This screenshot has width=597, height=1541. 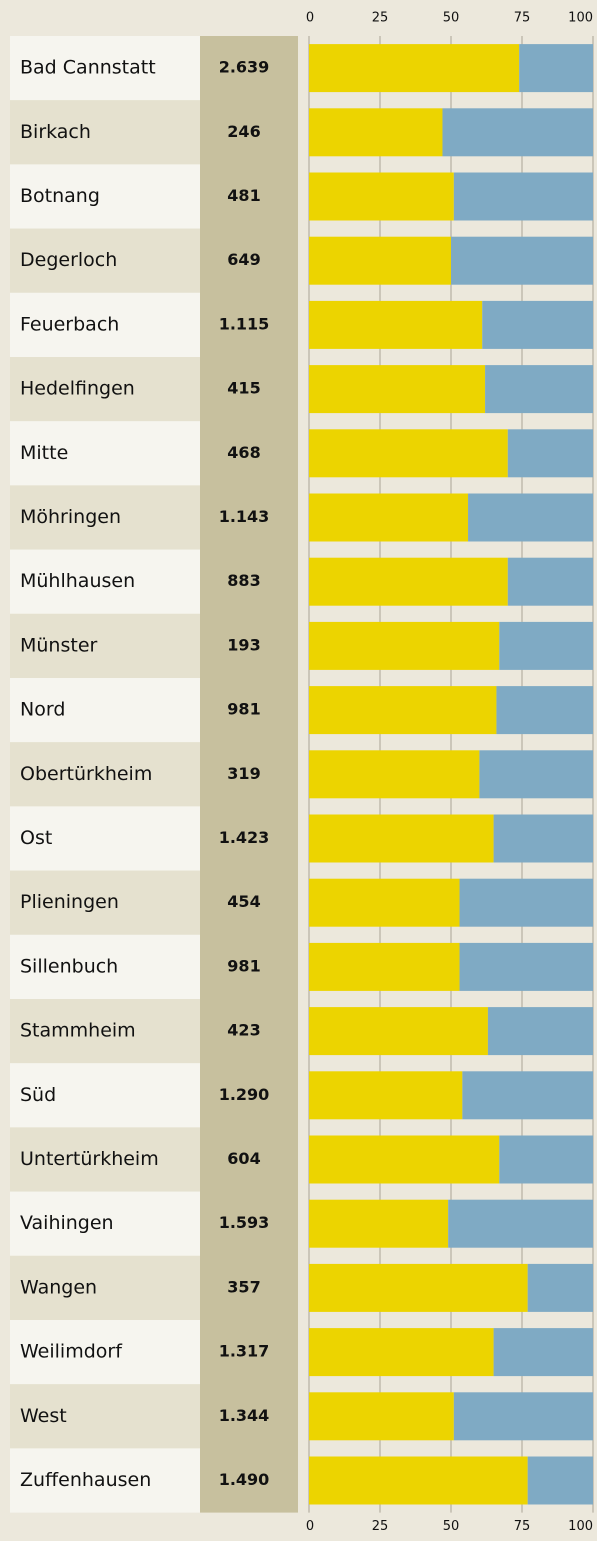 What do you see at coordinates (580, 1526) in the screenshot?
I see `x-tick-label: 100` at bounding box center [580, 1526].